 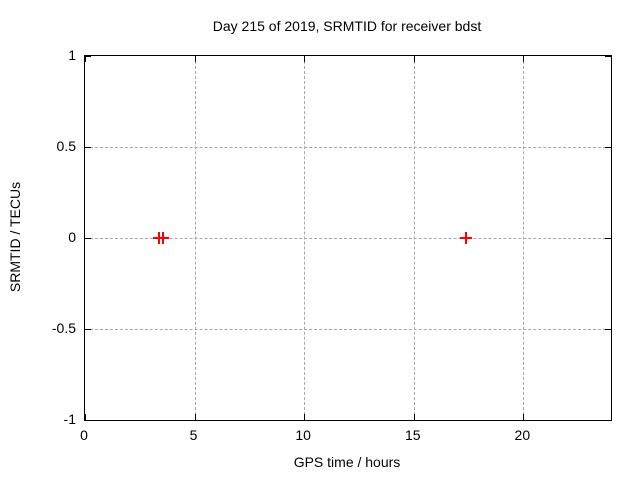 I want to click on x-tick-label: 10, so click(x=303, y=435).